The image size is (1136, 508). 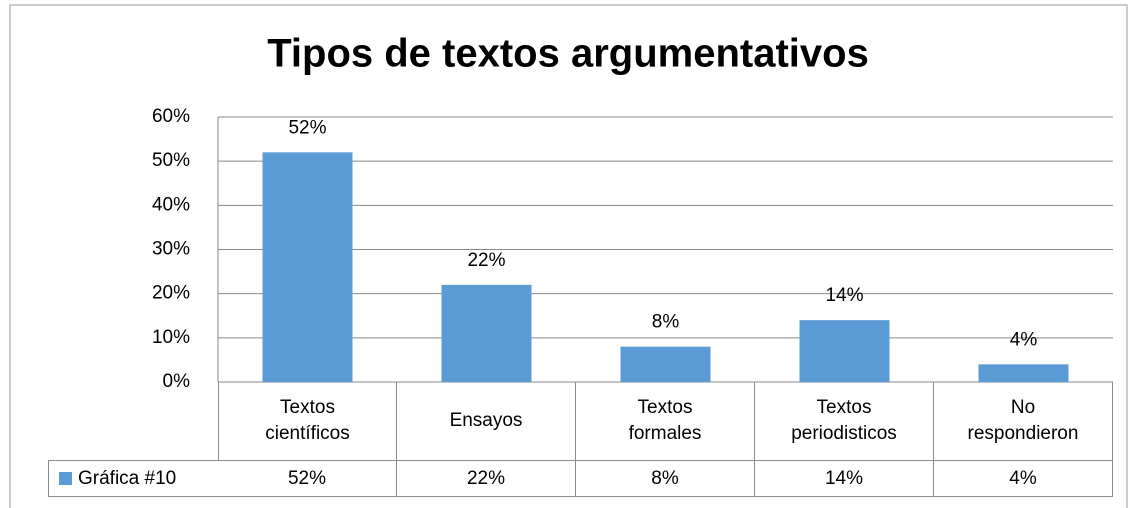 I want to click on category-label-text: Textos formales, so click(x=665, y=420).